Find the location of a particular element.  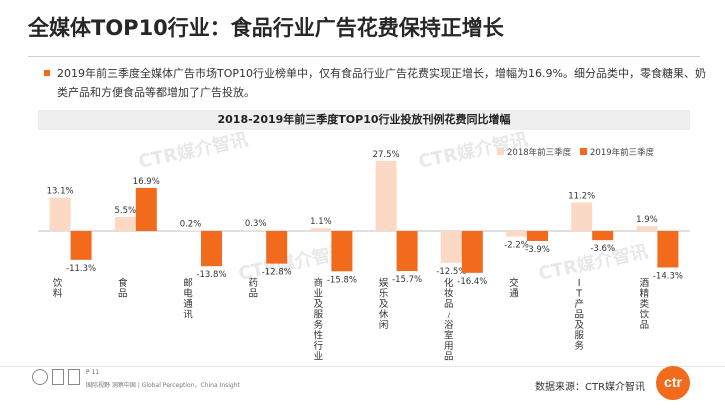

data-label: -3.9% is located at coordinates (537, 250).